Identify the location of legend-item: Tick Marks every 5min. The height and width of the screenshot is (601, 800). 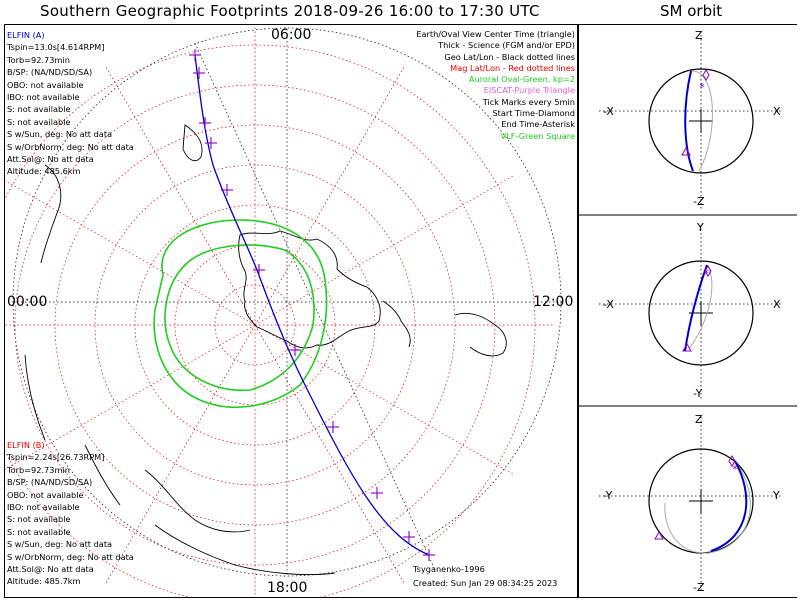
(528, 101).